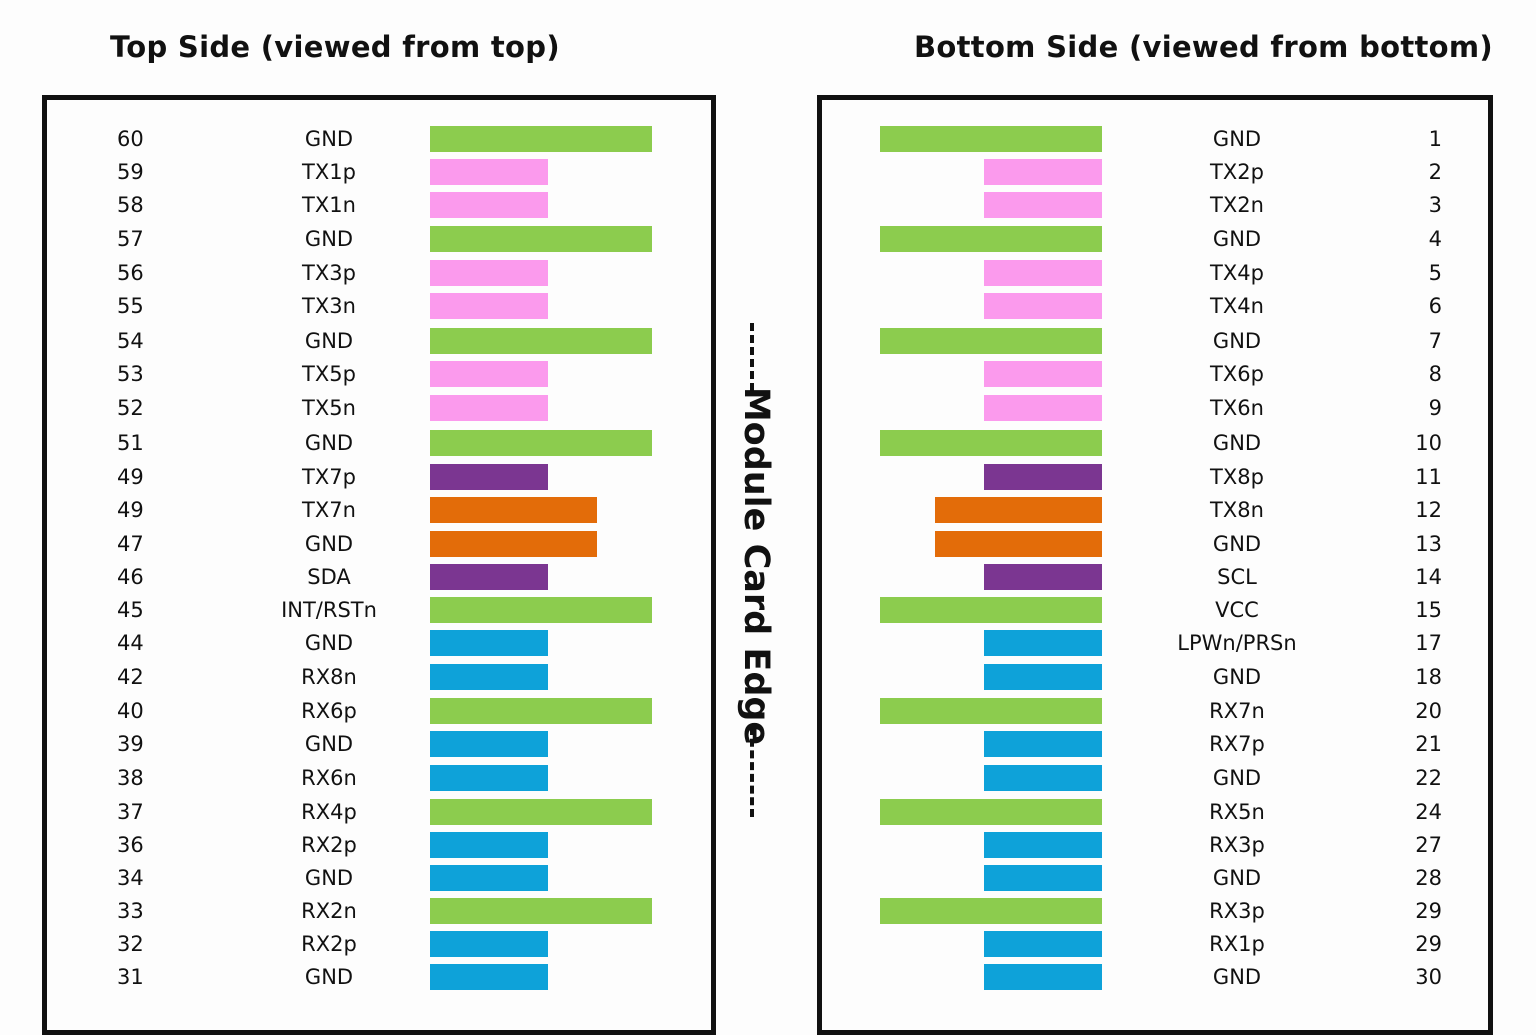 The image size is (1536, 1035). I want to click on pin-number: 46, so click(130, 577).